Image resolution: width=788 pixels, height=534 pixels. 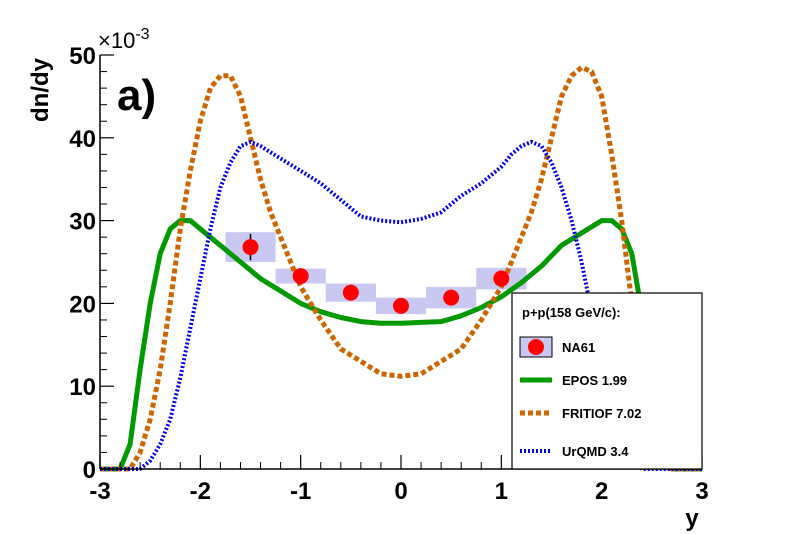 What do you see at coordinates (116, 40) in the screenshot?
I see `y-multiplier-base: ×10` at bounding box center [116, 40].